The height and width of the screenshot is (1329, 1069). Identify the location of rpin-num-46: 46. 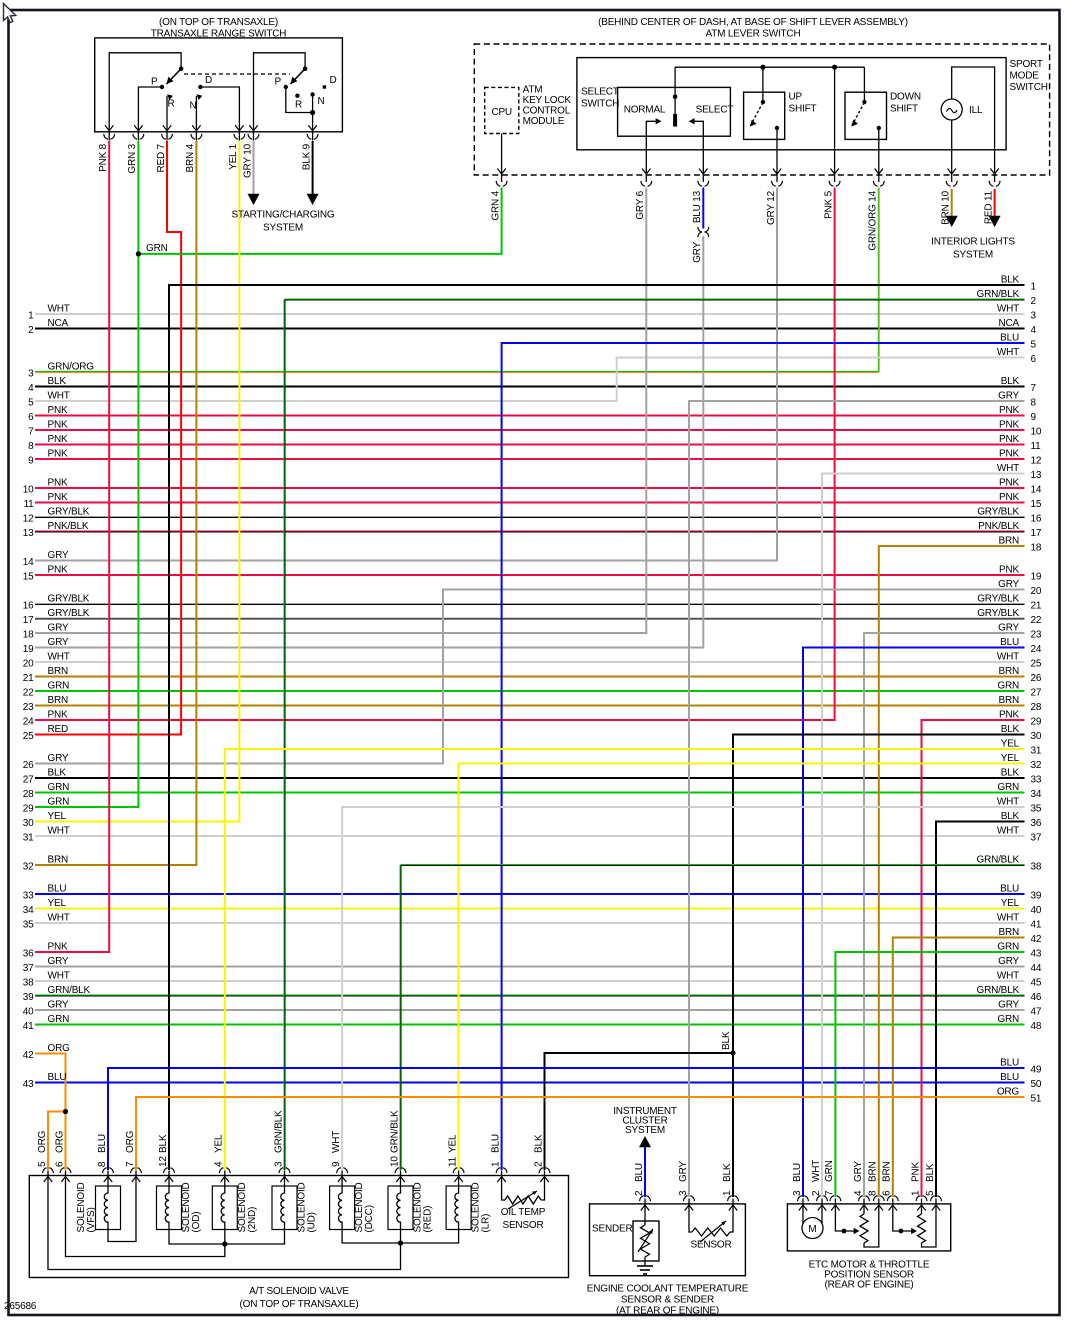
(1036, 997).